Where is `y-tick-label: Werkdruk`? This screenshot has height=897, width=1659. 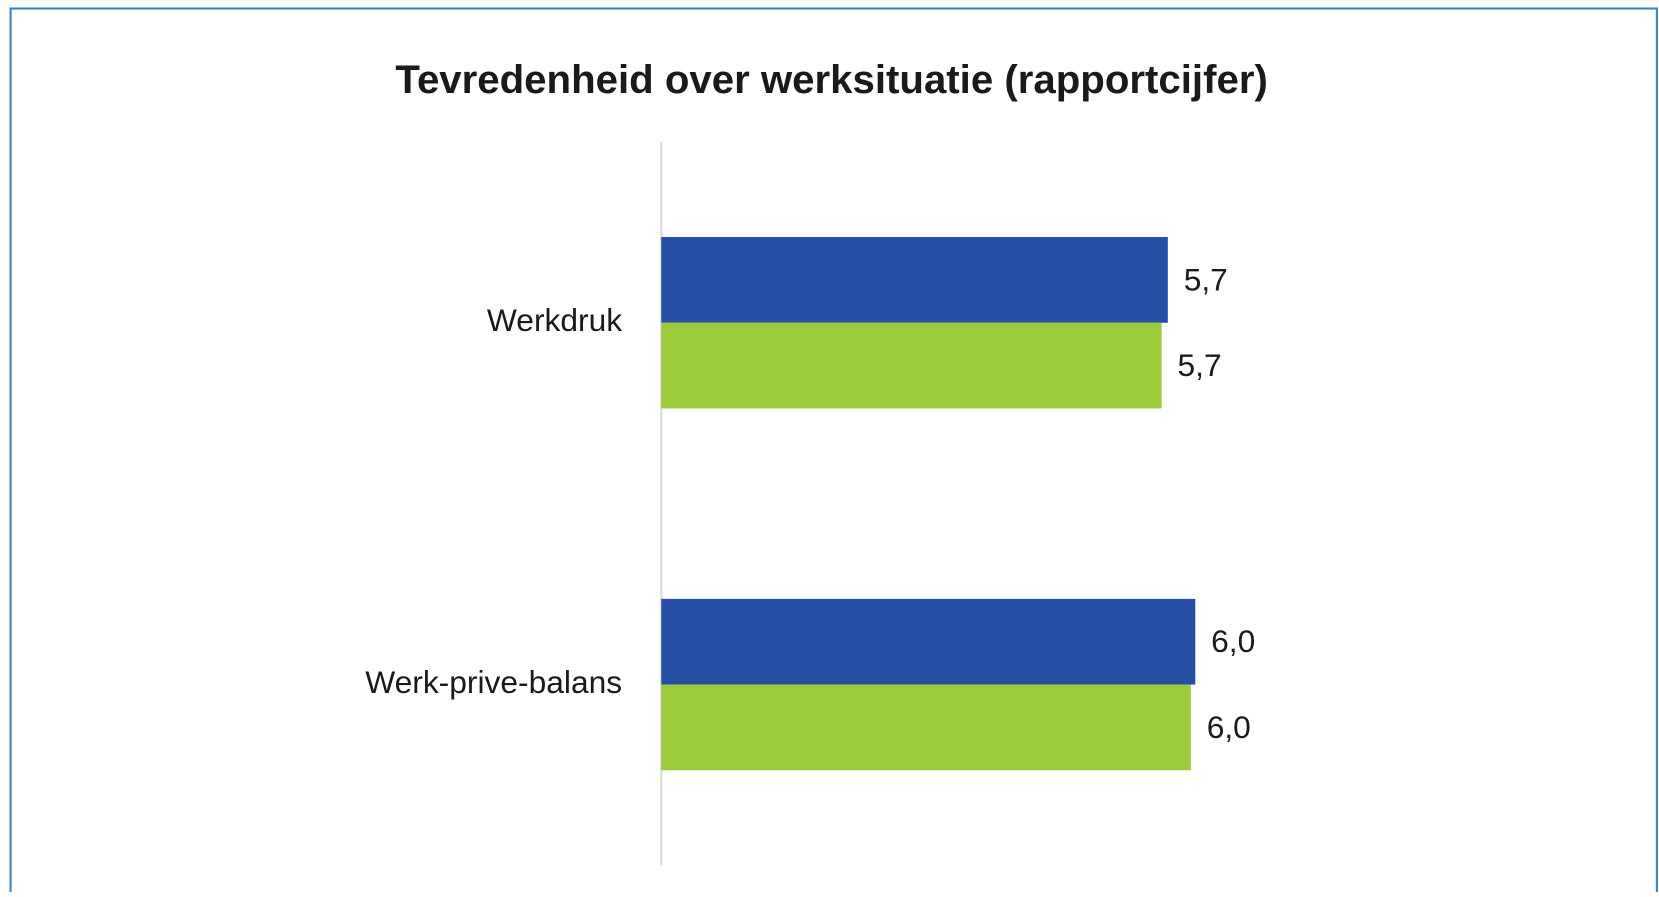 y-tick-label: Werkdruk is located at coordinates (554, 320).